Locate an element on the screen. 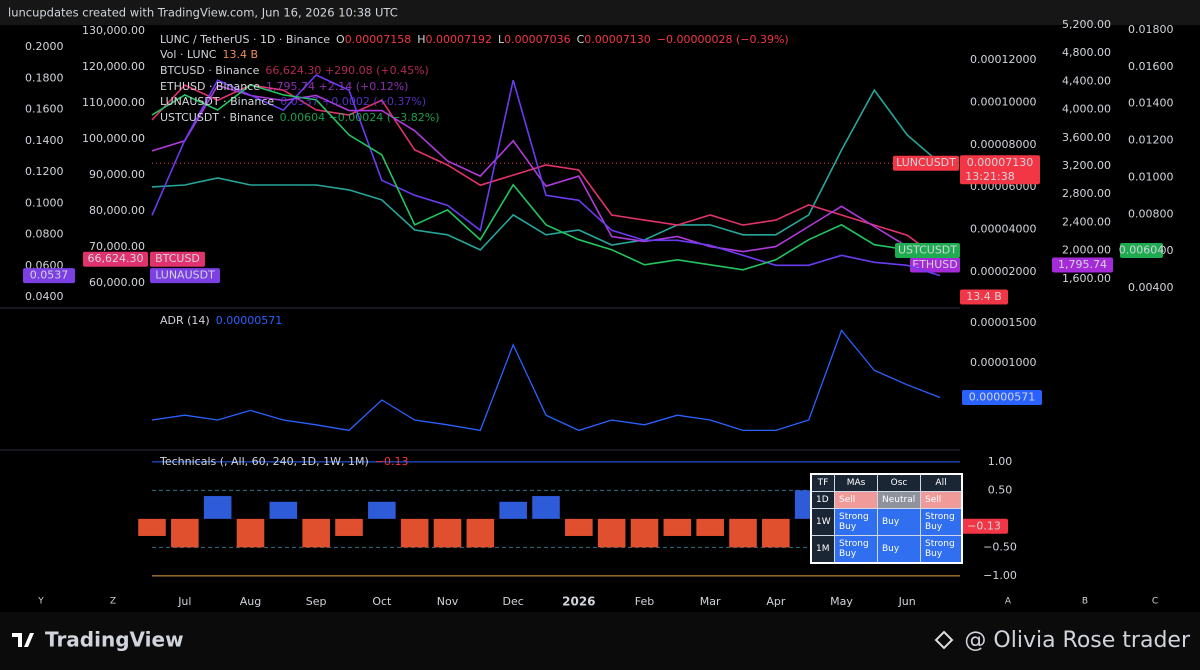 This screenshot has width=1200, height=670. pane-legend: ADR (14) 0.00000571 is located at coordinates (221, 320).